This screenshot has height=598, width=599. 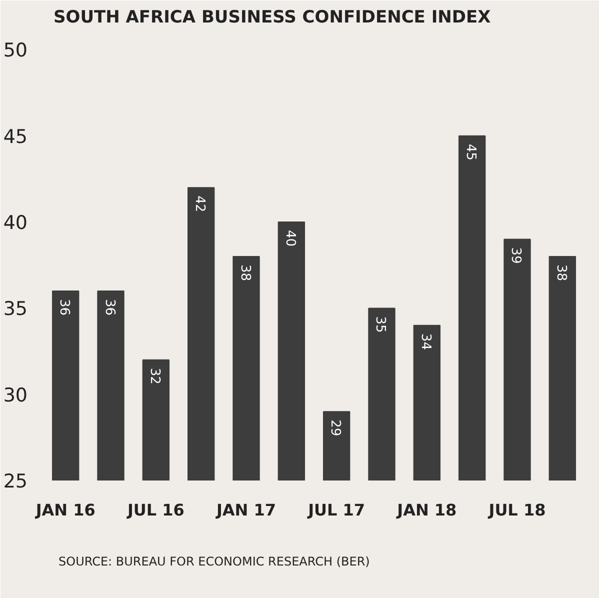 I want to click on x-tick-label: JAN 18, so click(x=426, y=510).